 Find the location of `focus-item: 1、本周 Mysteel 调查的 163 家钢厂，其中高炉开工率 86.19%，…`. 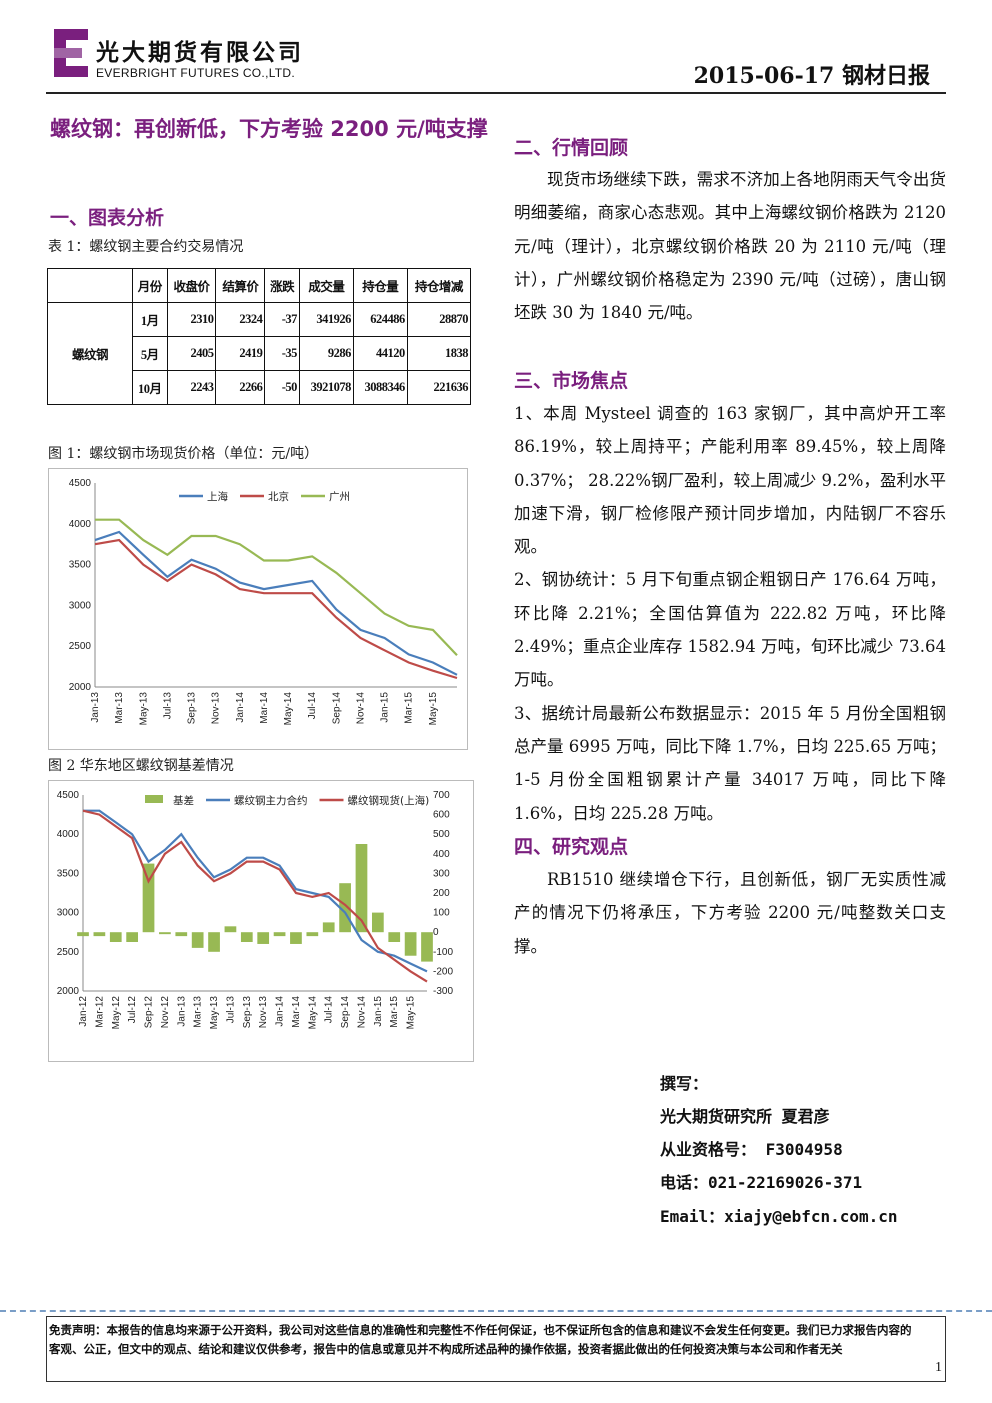

focus-item: 1、本周 Mysteel 调查的 163 家钢厂，其中高炉开工率 86.19%，… is located at coordinates (730, 480).